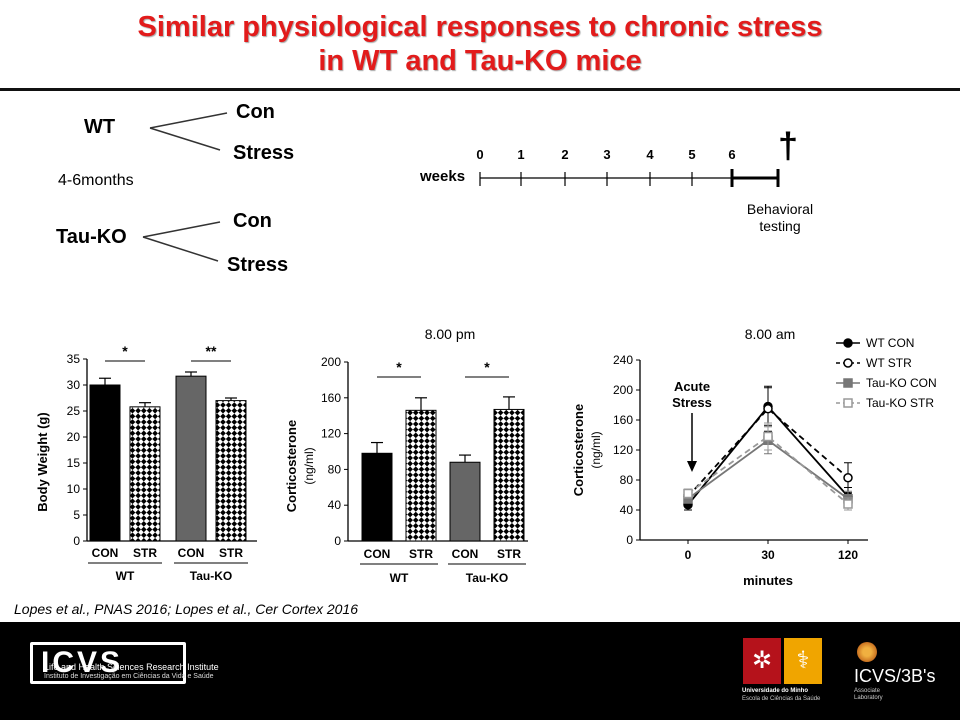 This screenshot has height=720, width=960. I want to click on behavioral-label-2: testing, so click(779, 226).